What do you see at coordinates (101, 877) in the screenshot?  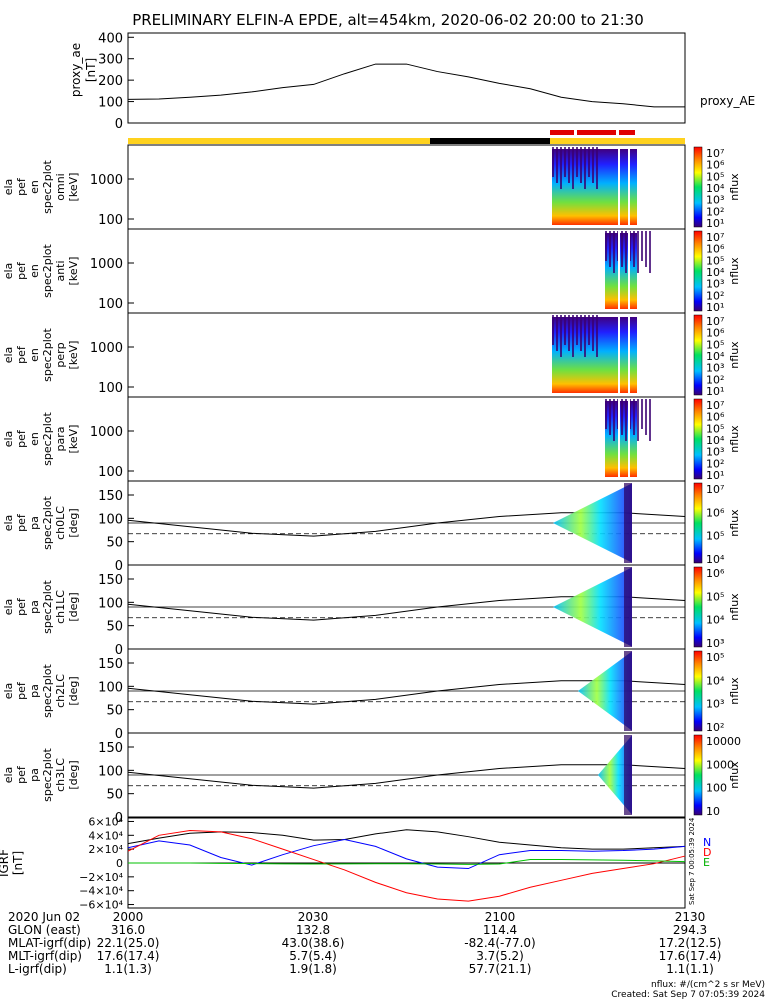 I see `igrf-tick-label: −2×10⁴` at bounding box center [101, 877].